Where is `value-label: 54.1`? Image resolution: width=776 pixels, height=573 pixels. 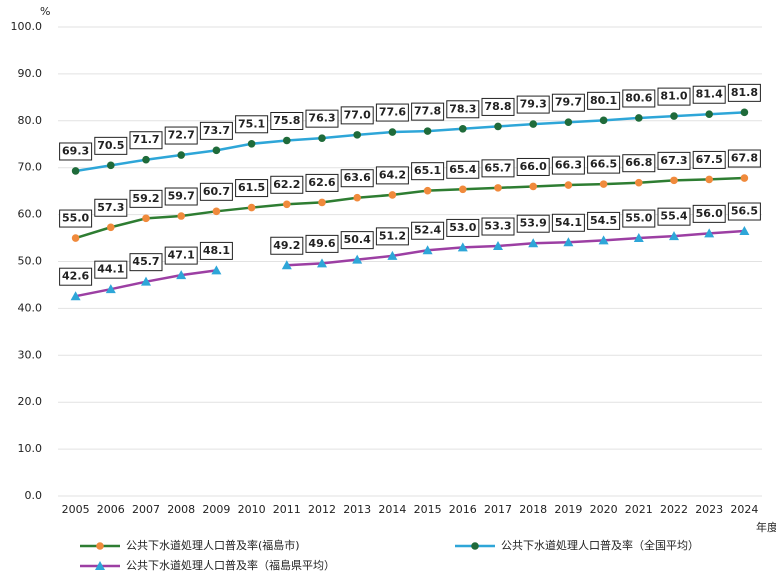 value-label: 54.1 is located at coordinates (568, 222).